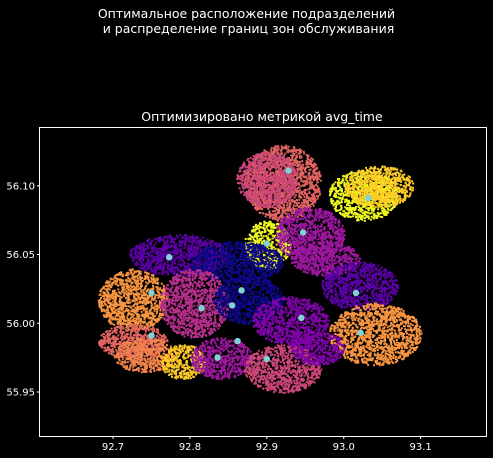 This screenshot has width=493, height=458. I want to click on x-tick-label-3: 93.0, so click(344, 447).